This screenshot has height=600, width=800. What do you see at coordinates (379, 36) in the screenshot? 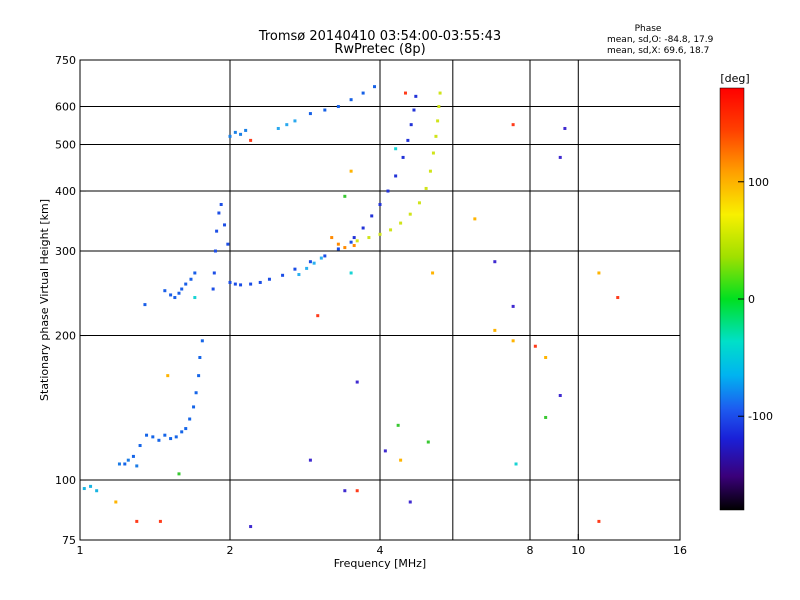
I see `chart-title: Tromsø 20140410 03:54:00-03:55:43` at bounding box center [379, 36].